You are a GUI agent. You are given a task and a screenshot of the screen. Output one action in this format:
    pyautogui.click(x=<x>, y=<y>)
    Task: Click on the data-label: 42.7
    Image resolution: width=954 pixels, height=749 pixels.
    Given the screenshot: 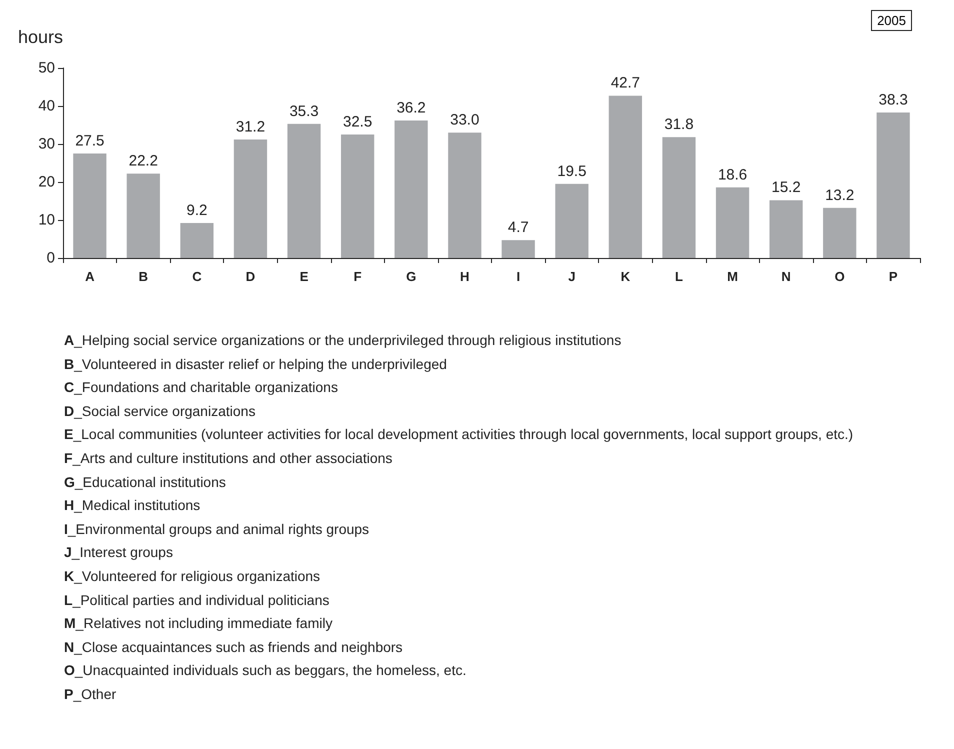 What is the action you would take?
    pyautogui.click(x=625, y=83)
    